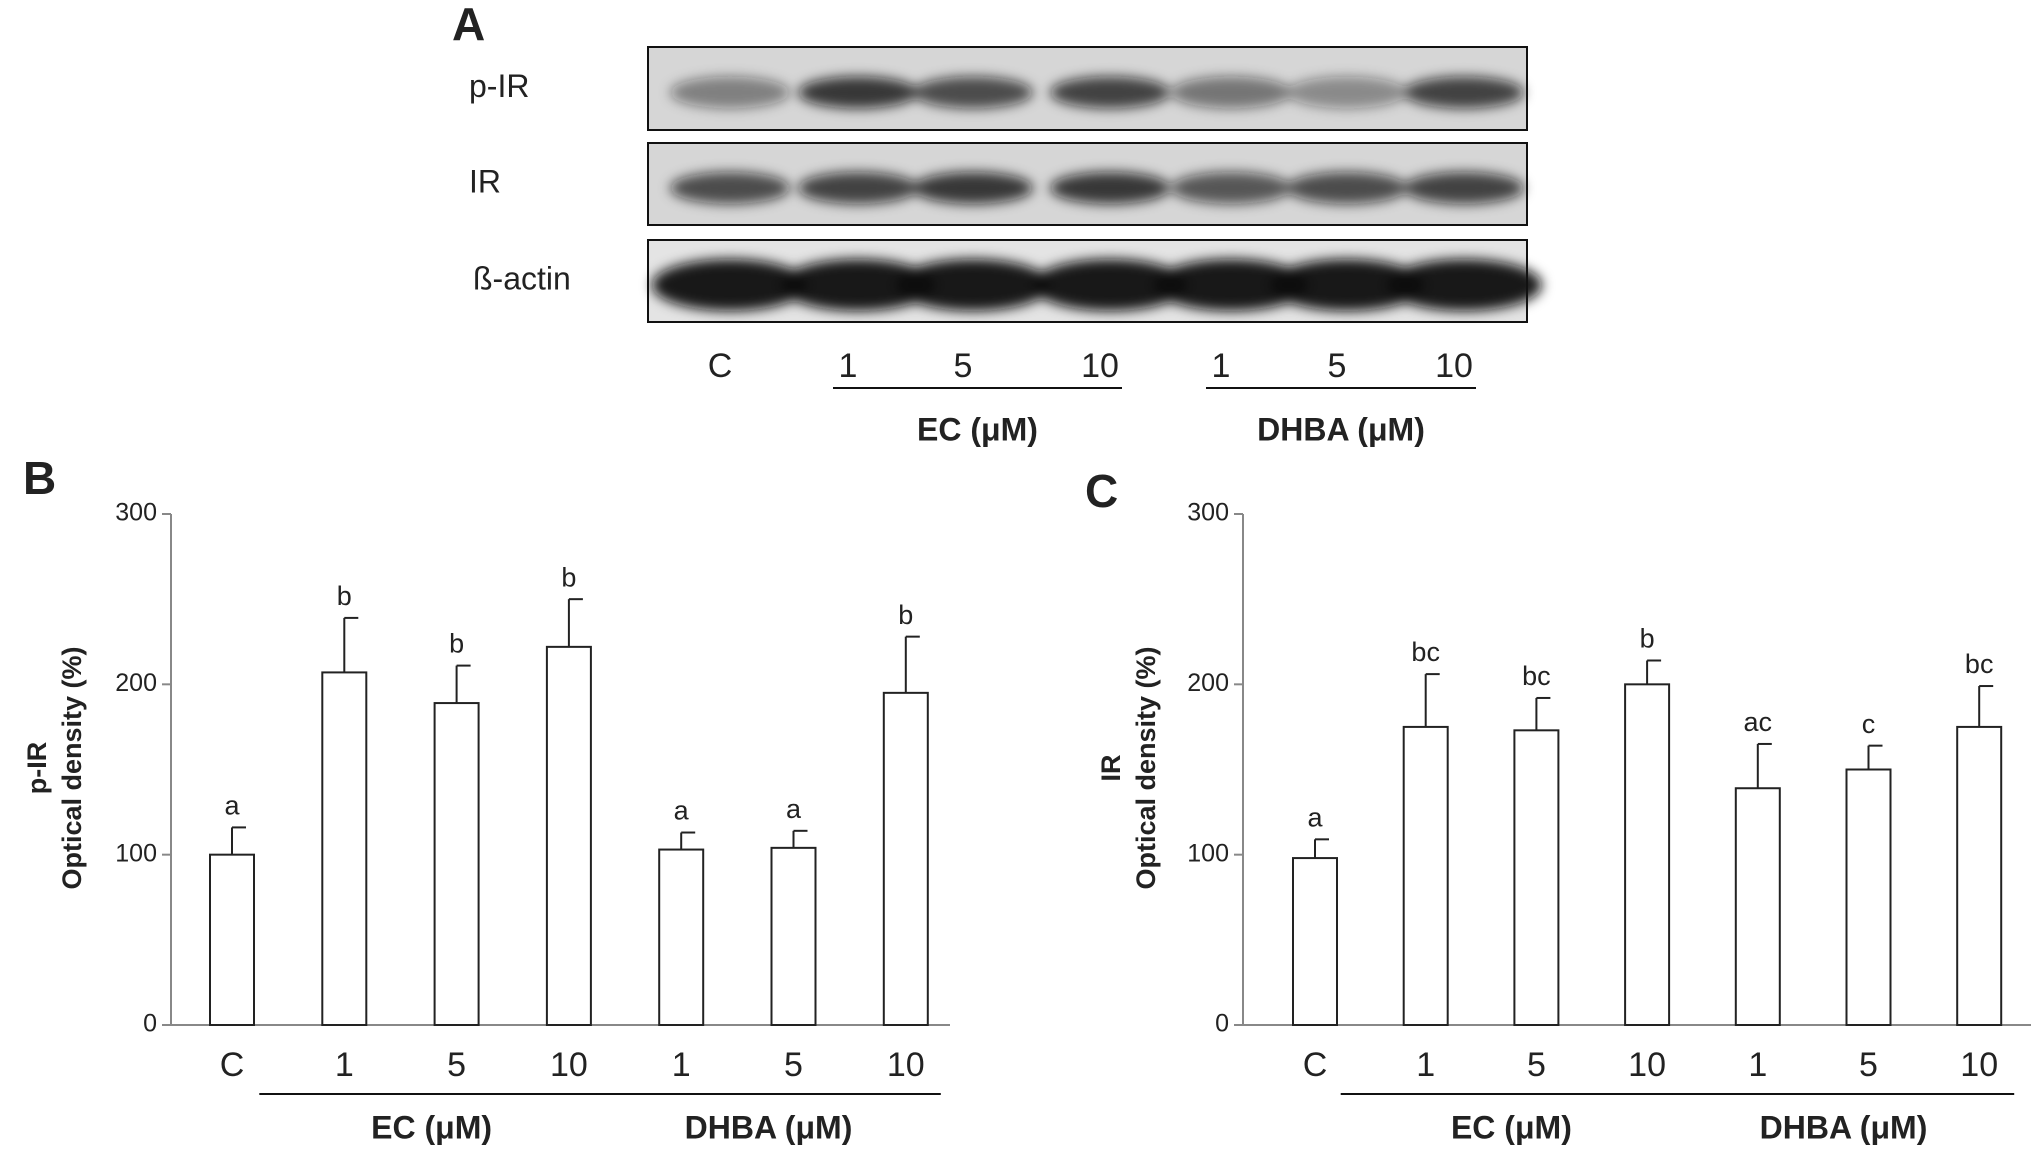  Describe the element at coordinates (485, 181) in the screenshot. I see `blot-row-label: IR` at that location.